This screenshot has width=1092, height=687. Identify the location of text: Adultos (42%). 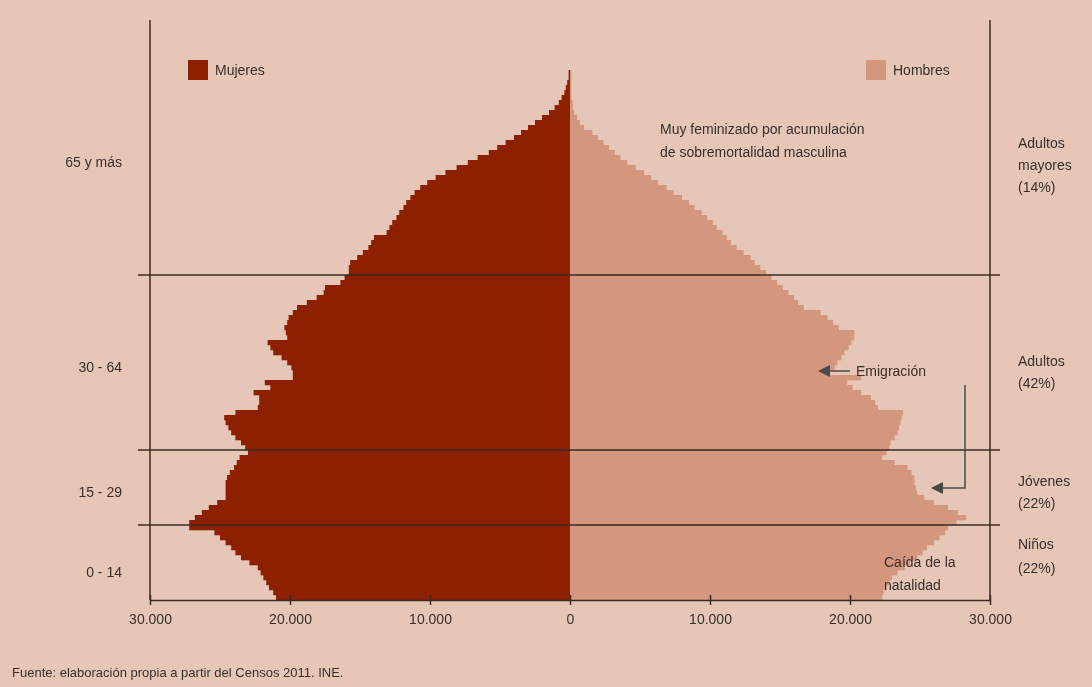
(1041, 372).